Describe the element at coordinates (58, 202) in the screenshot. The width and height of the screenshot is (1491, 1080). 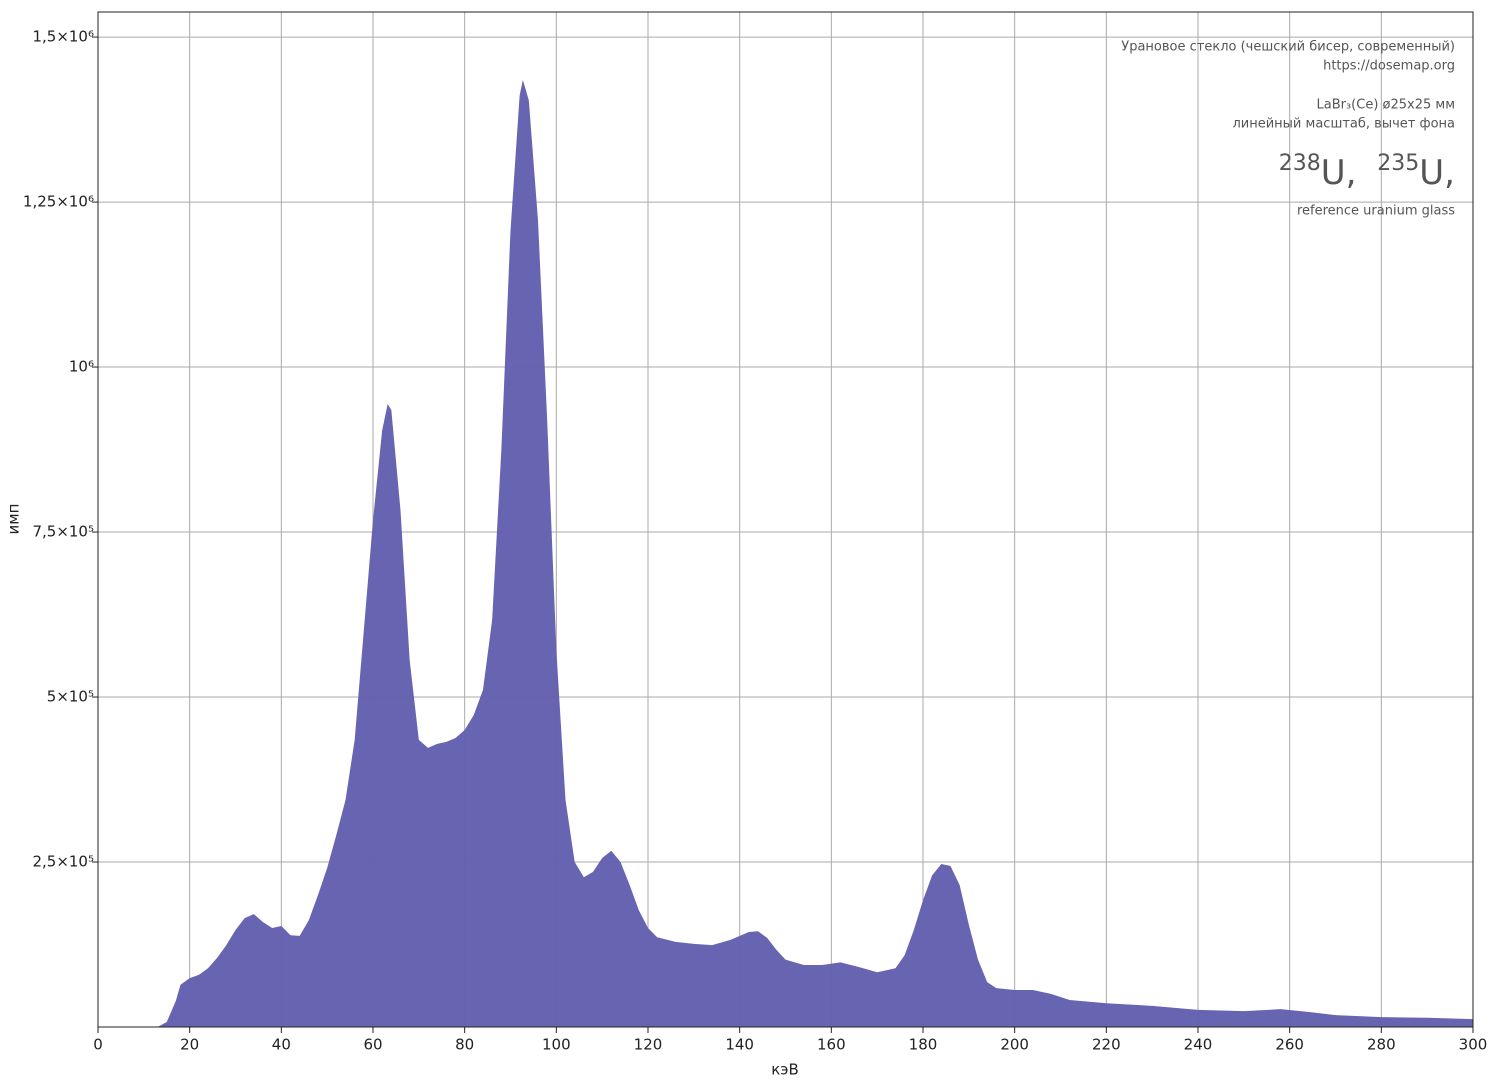
I see `y-tick-label: 1,25×10⁶` at that location.